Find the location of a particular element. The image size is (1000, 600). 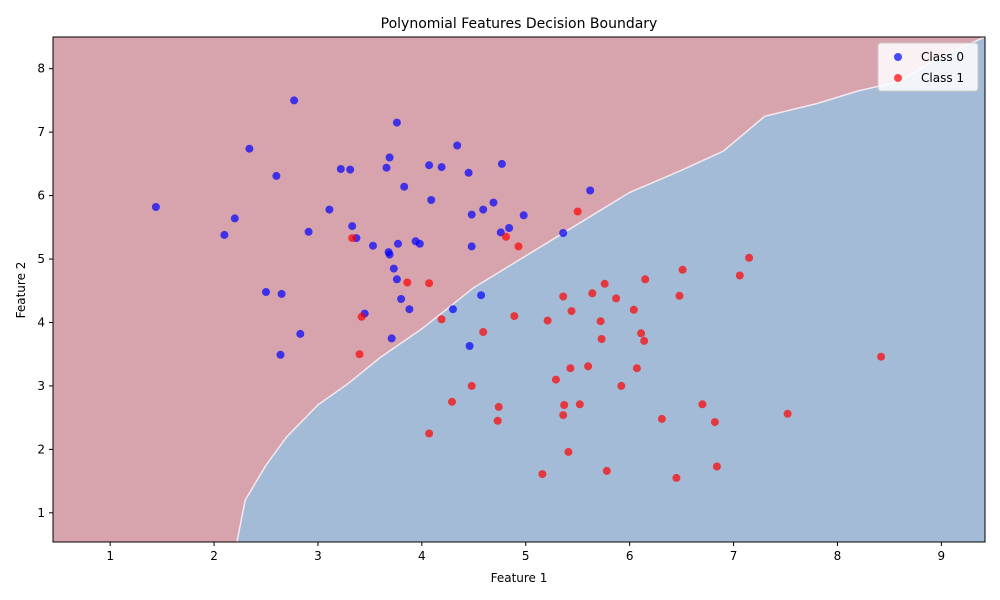

x-axis-label: Feature 1 is located at coordinates (519, 578).